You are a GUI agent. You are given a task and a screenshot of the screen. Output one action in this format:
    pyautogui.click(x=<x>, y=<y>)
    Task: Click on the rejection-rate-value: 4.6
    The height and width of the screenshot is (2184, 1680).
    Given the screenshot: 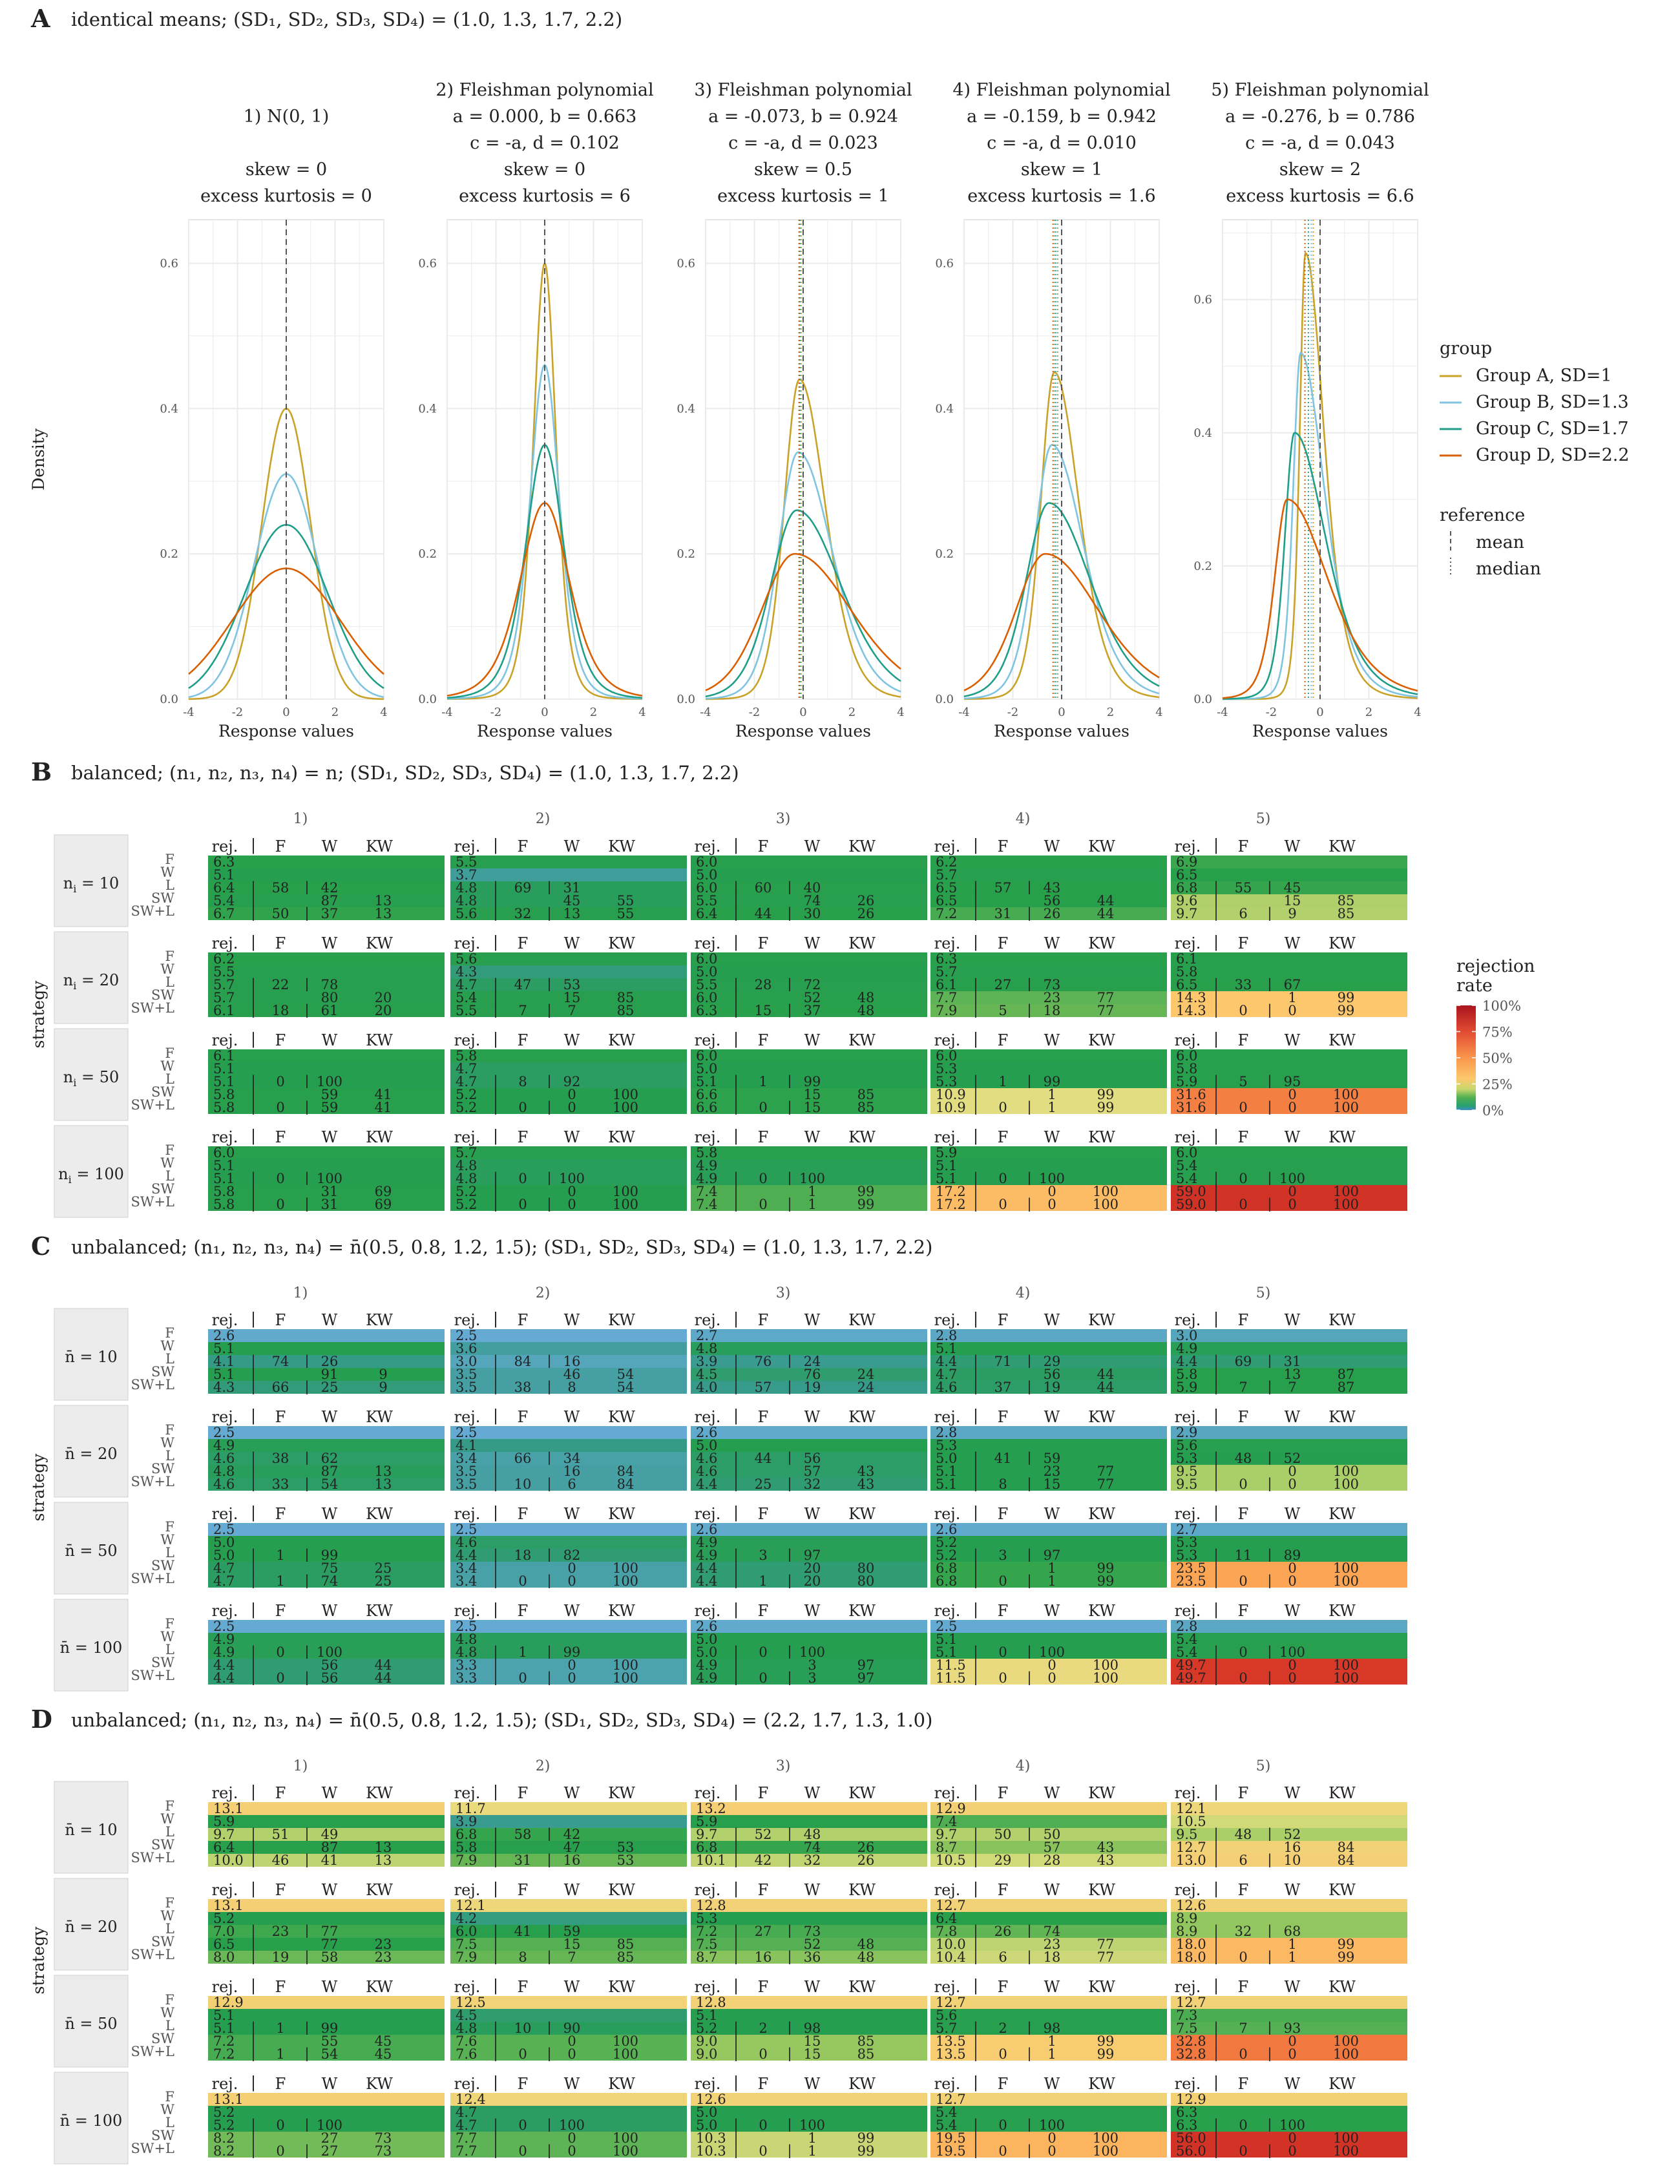 What is the action you would take?
    pyautogui.click(x=706, y=1459)
    